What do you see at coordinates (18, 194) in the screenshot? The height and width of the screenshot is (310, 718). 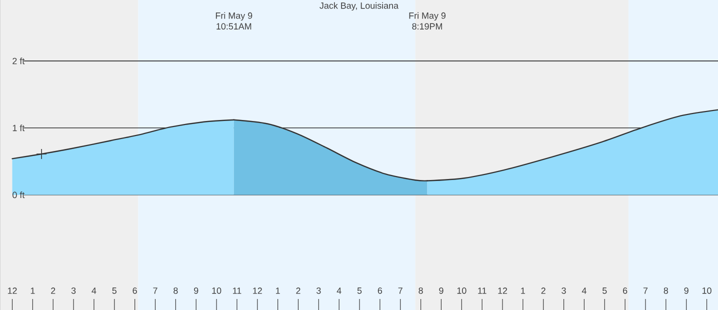 I see `y-tick-label: 0 ft` at bounding box center [18, 194].